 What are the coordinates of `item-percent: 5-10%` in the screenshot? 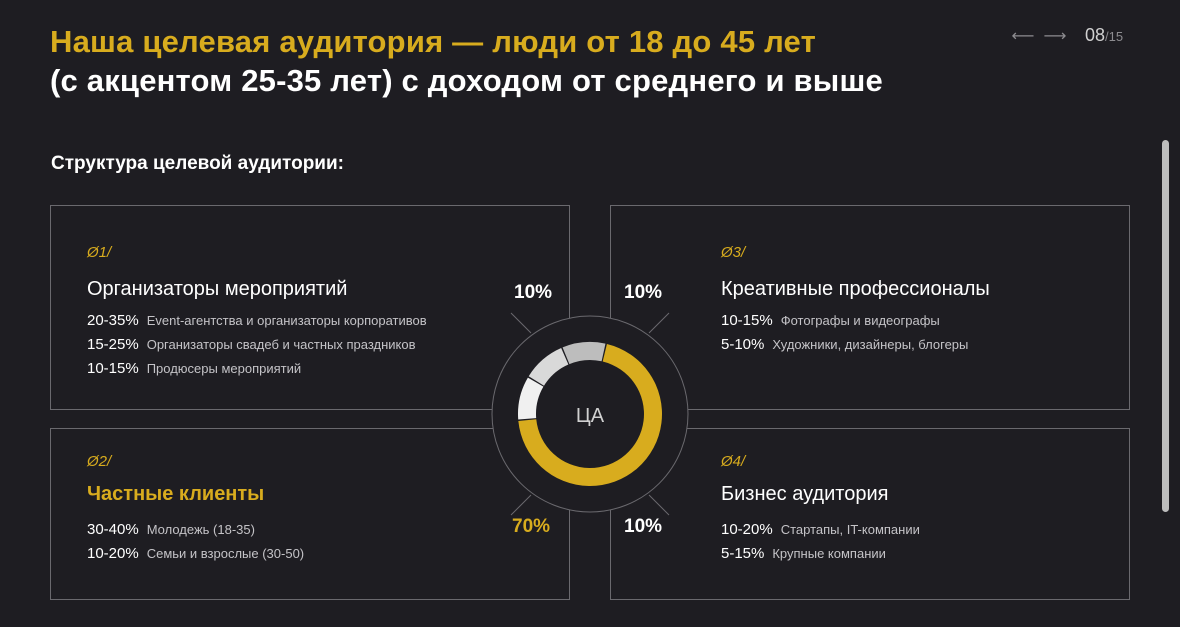 It's located at (743, 344).